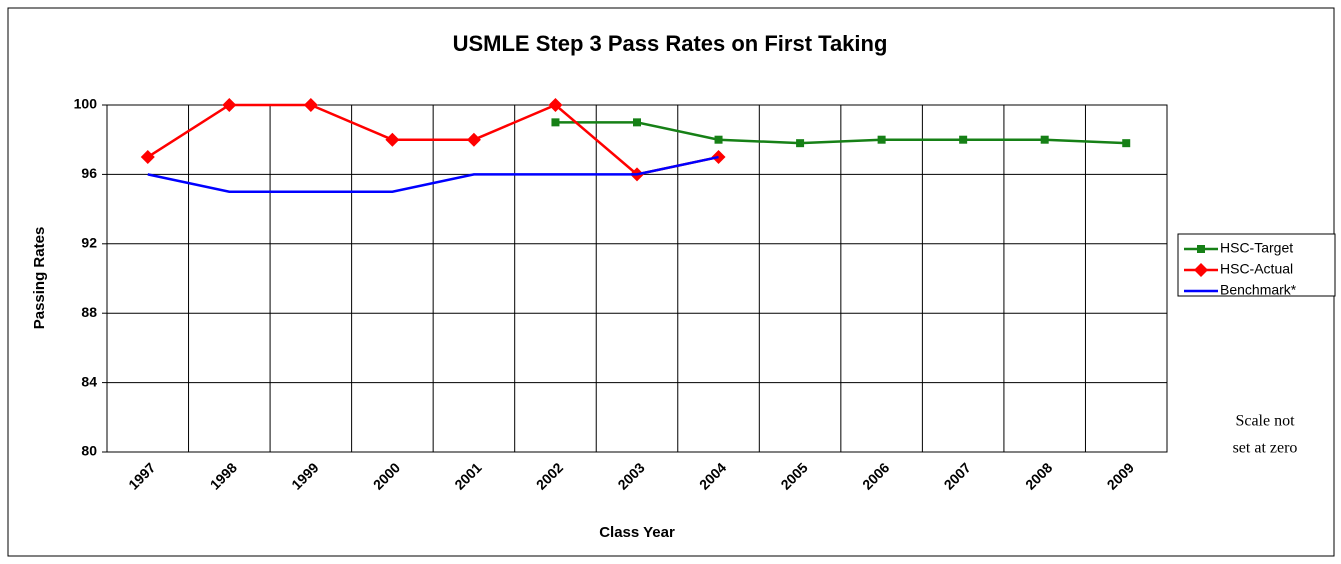 The height and width of the screenshot is (564, 1341). I want to click on chart-title: USMLE Step 3 Pass Rates on First Taking, so click(670, 43).